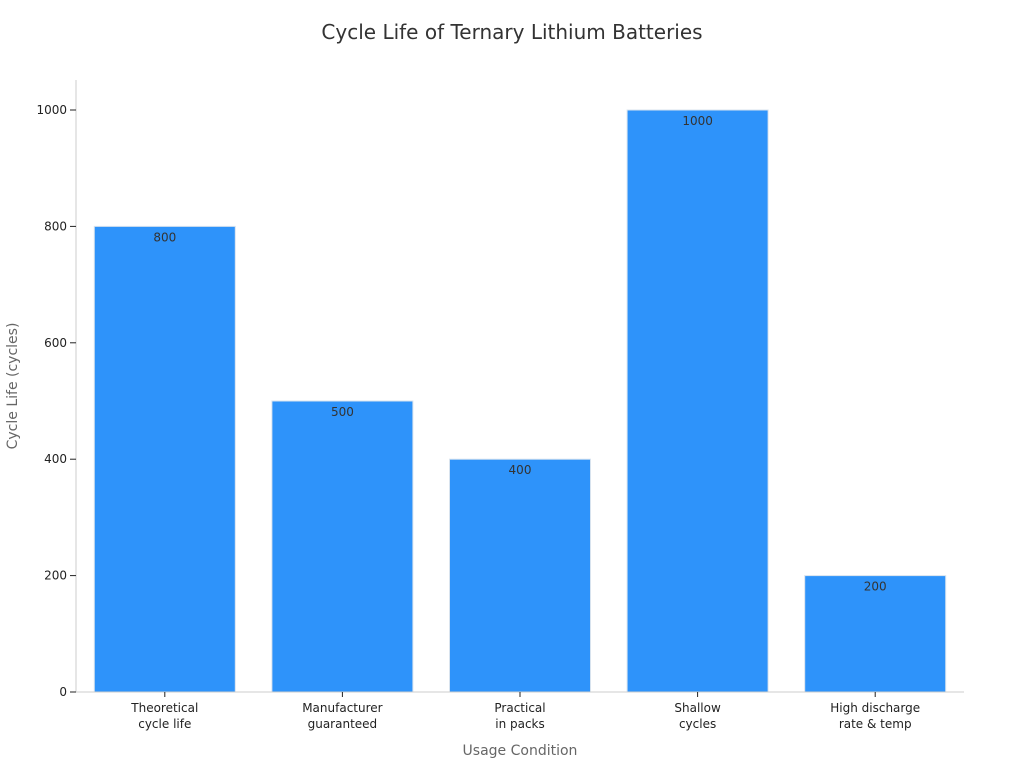  What do you see at coordinates (342, 412) in the screenshot?
I see `bar-value-label: 500` at bounding box center [342, 412].